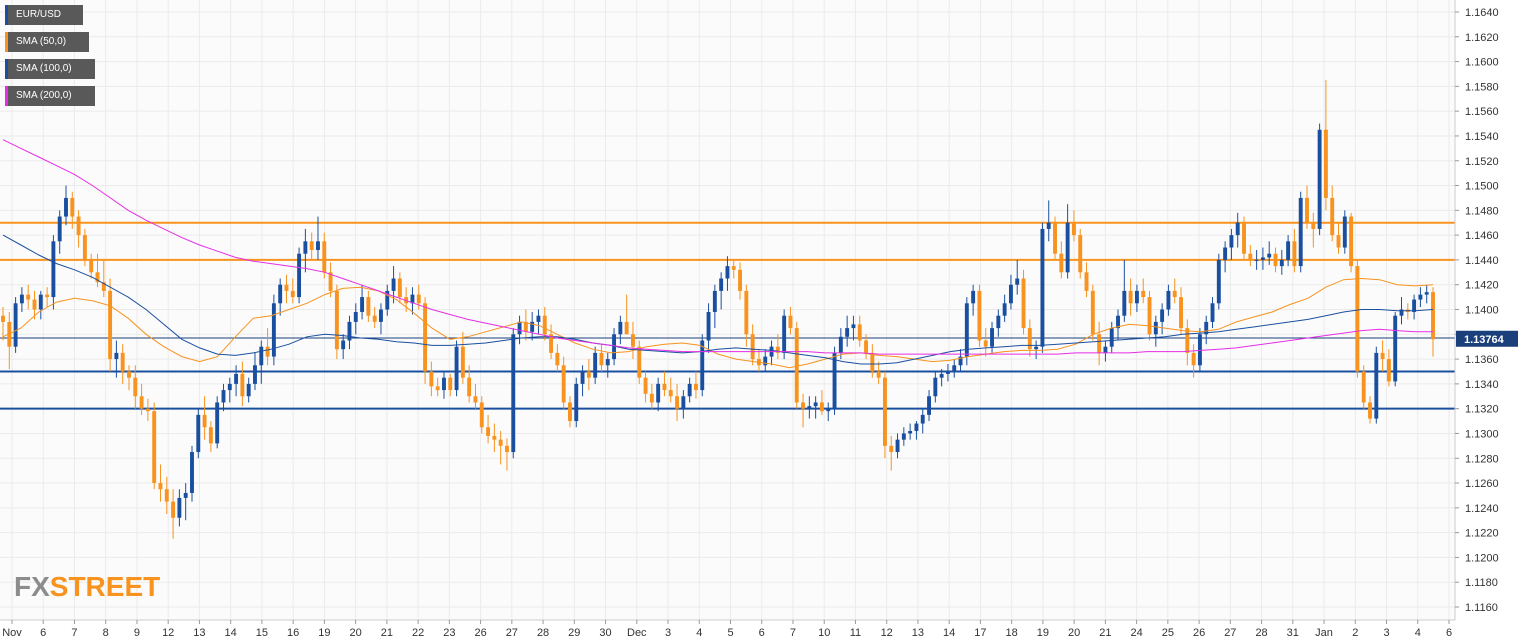 This screenshot has height=644, width=1531. What do you see at coordinates (1482, 87) in the screenshot?
I see `y-tick-label: 1.1580` at bounding box center [1482, 87].